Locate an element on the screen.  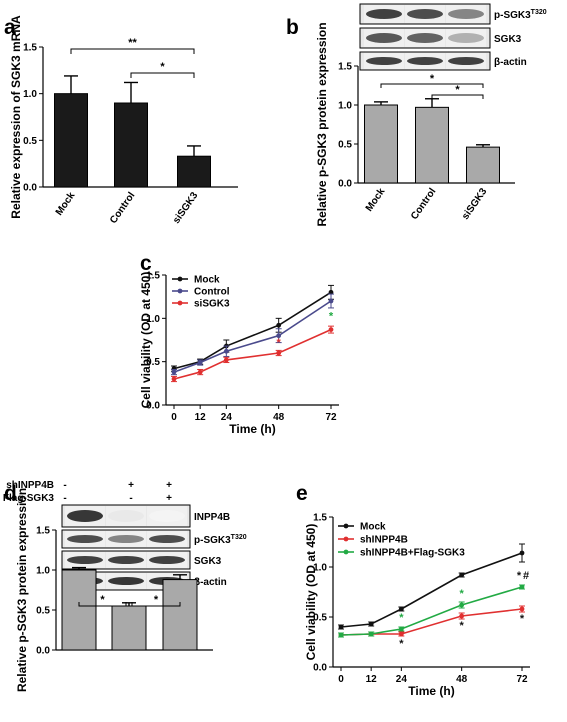
blot-superscript: T320 is located at coordinates (539, 12).